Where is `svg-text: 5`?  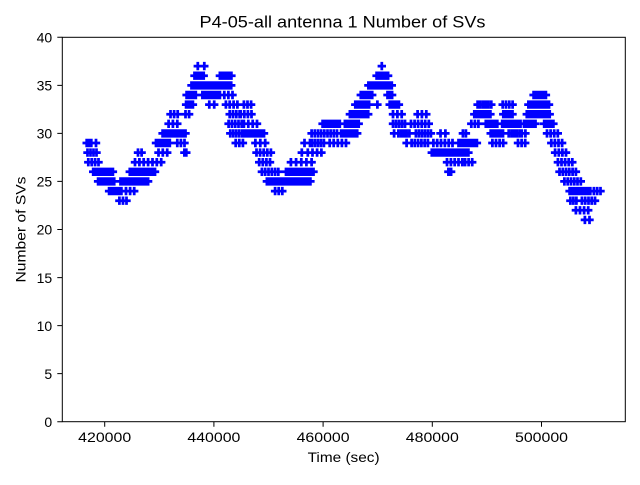 svg-text: 5 is located at coordinates (48, 374).